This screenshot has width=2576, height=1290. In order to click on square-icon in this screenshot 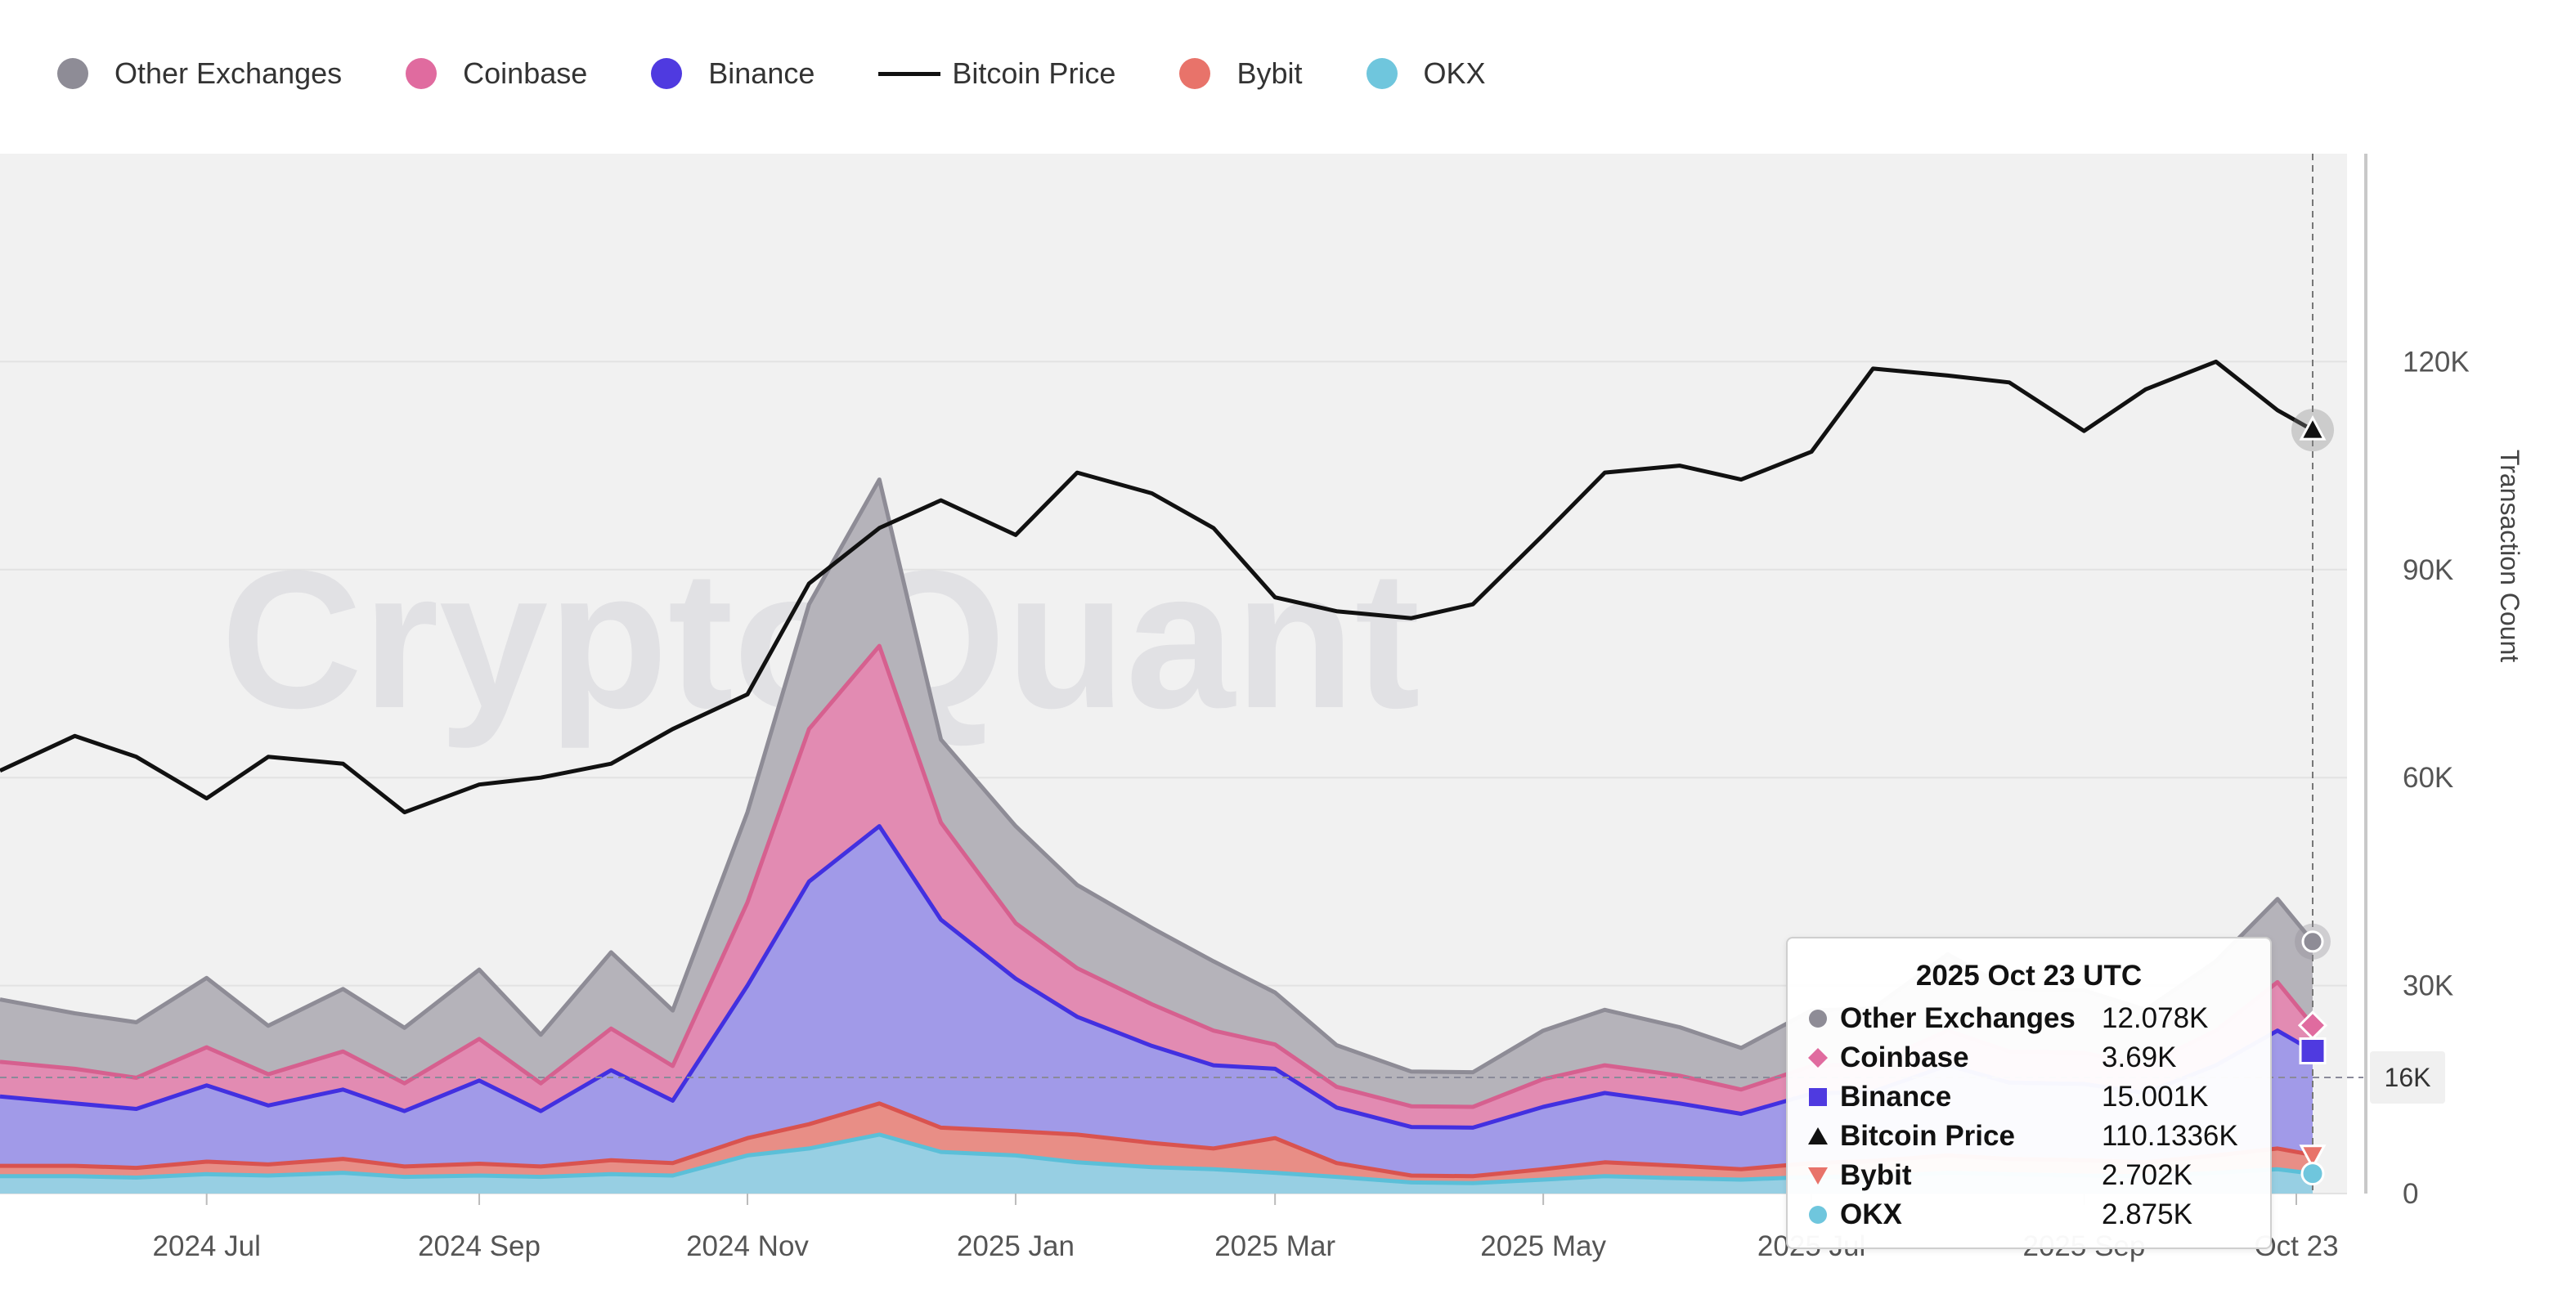, I will do `click(1818, 1097)`.